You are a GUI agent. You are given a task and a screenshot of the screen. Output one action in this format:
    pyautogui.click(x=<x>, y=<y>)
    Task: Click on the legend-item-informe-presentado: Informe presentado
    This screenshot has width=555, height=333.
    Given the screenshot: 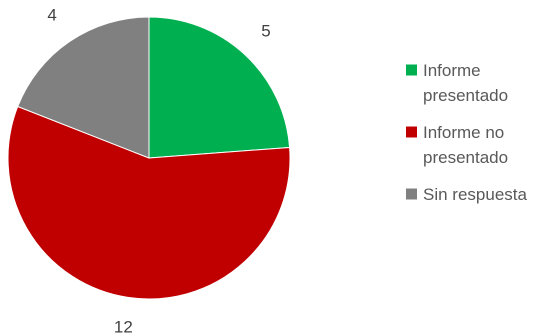 What is the action you would take?
    pyautogui.click(x=457, y=83)
    